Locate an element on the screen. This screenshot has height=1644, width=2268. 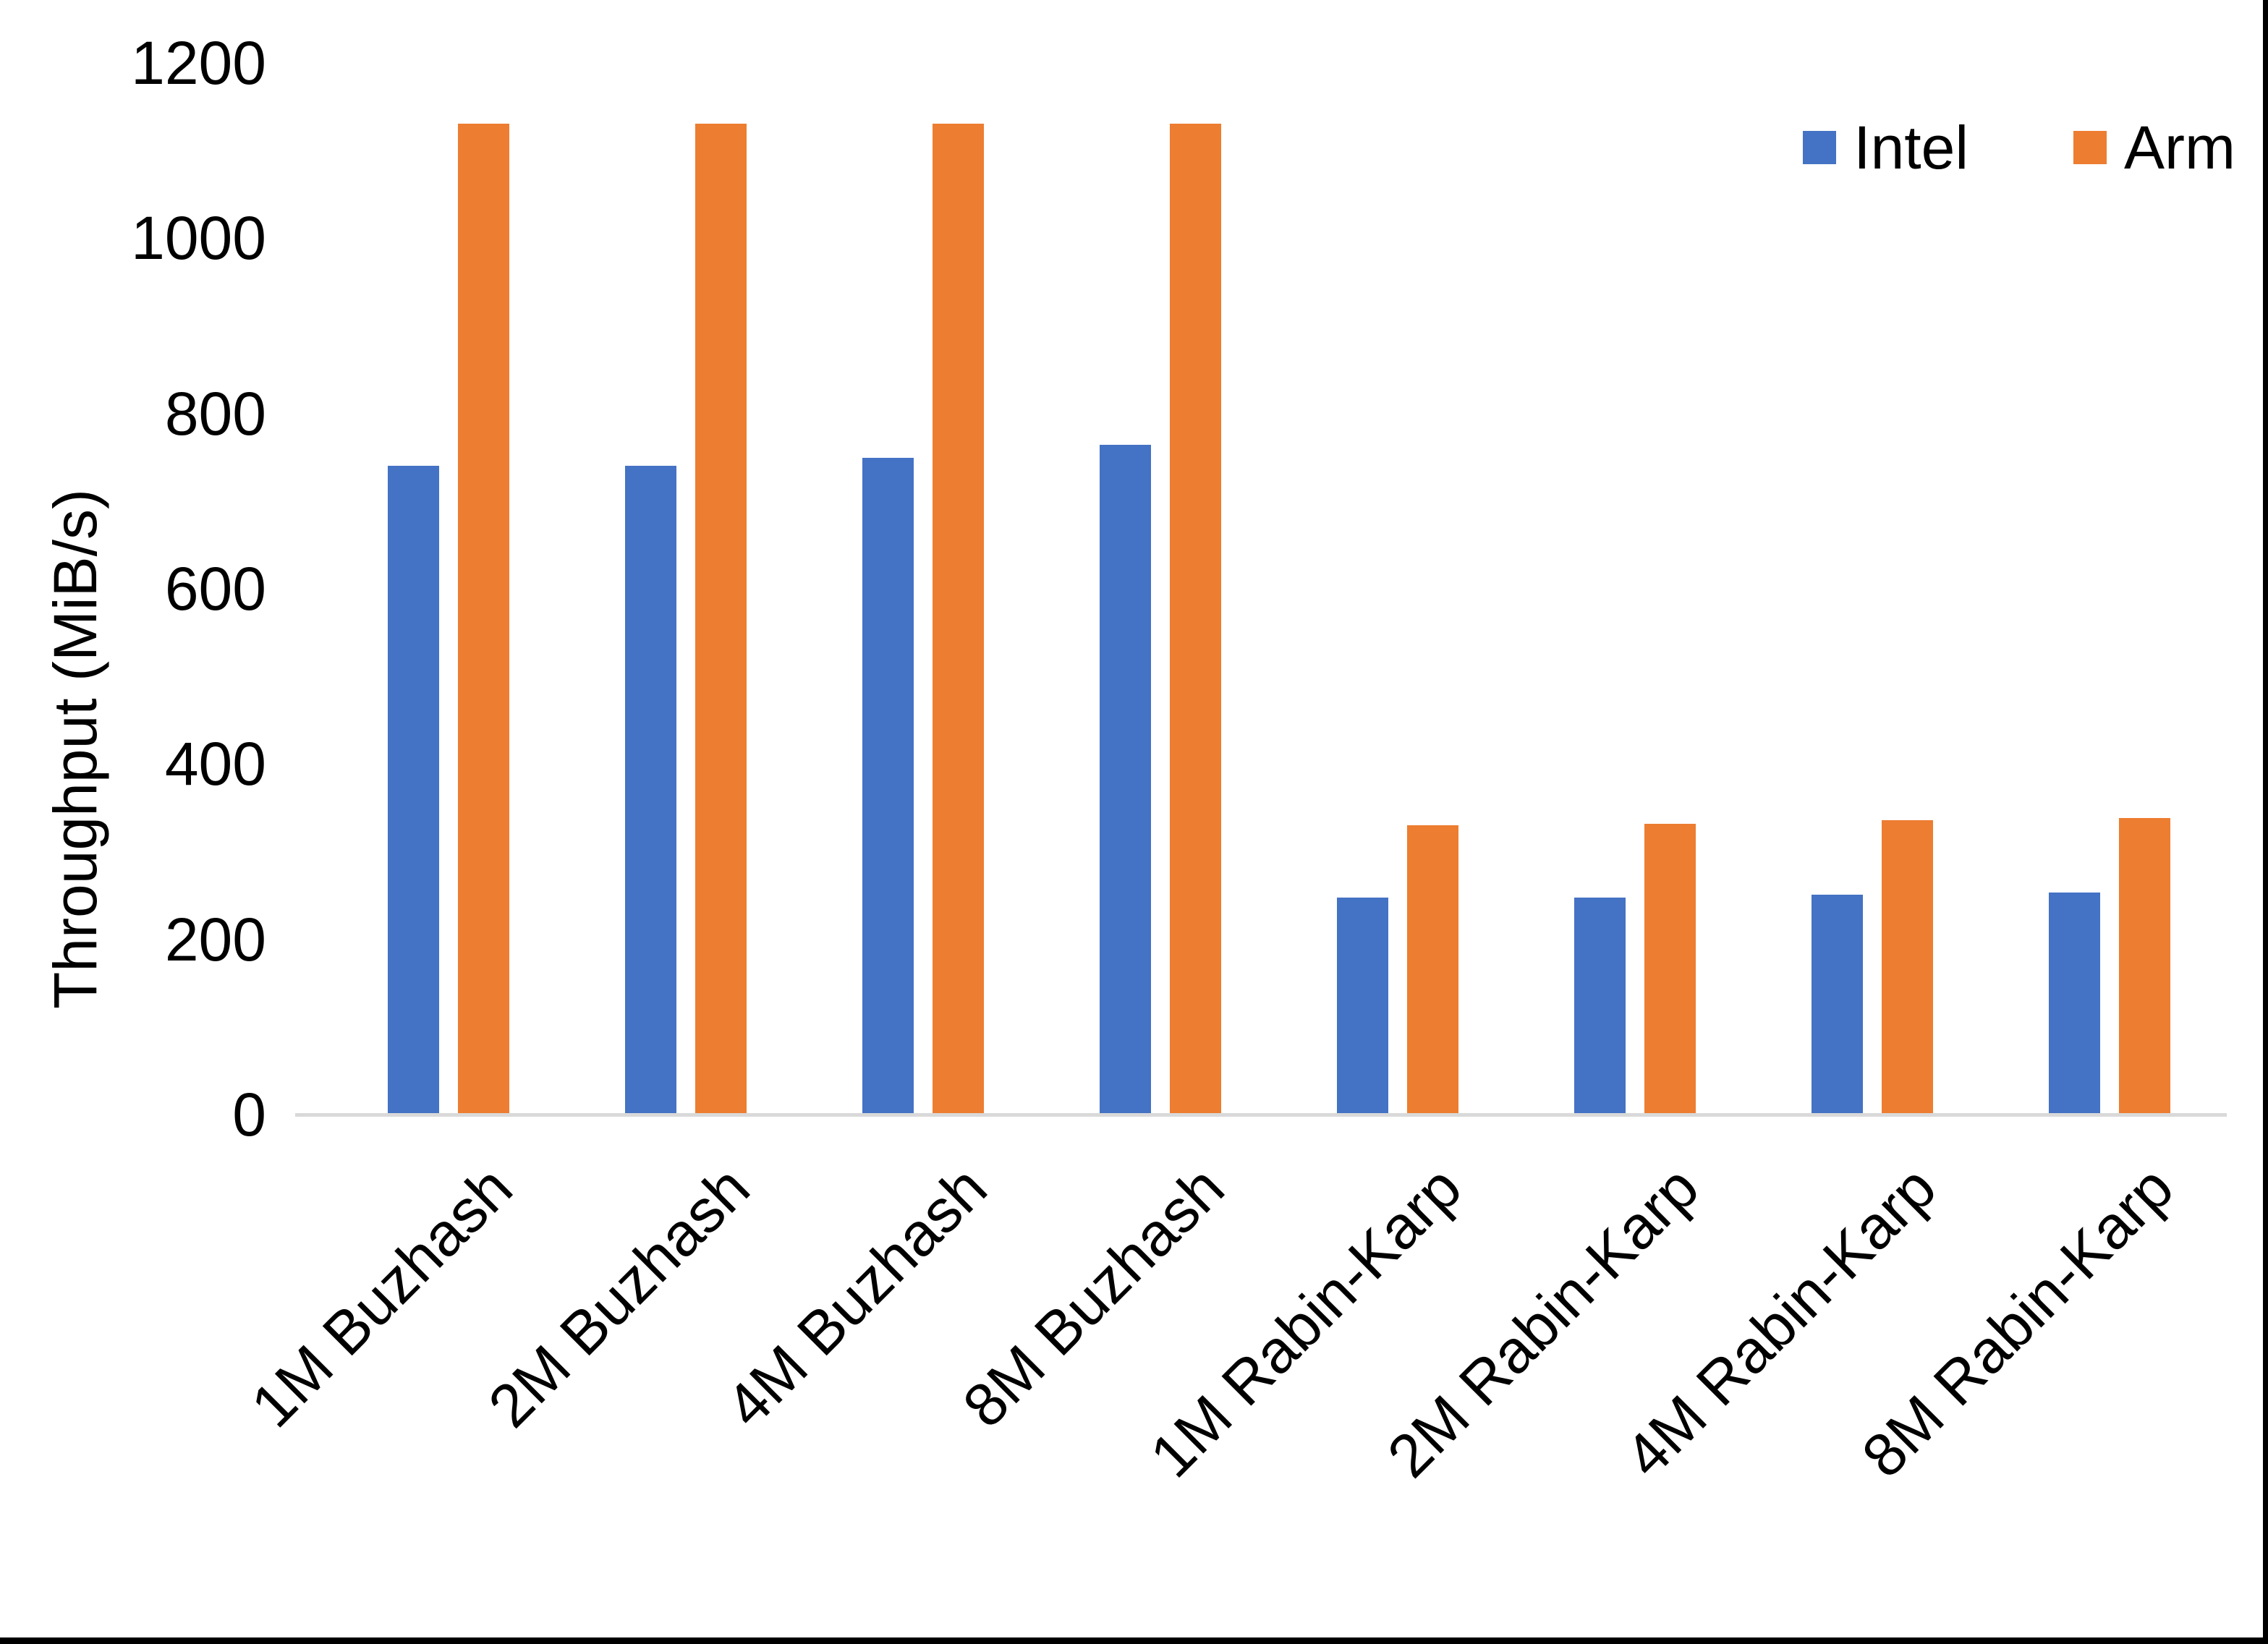
y-tick-label-400: 400 is located at coordinates (215, 764).